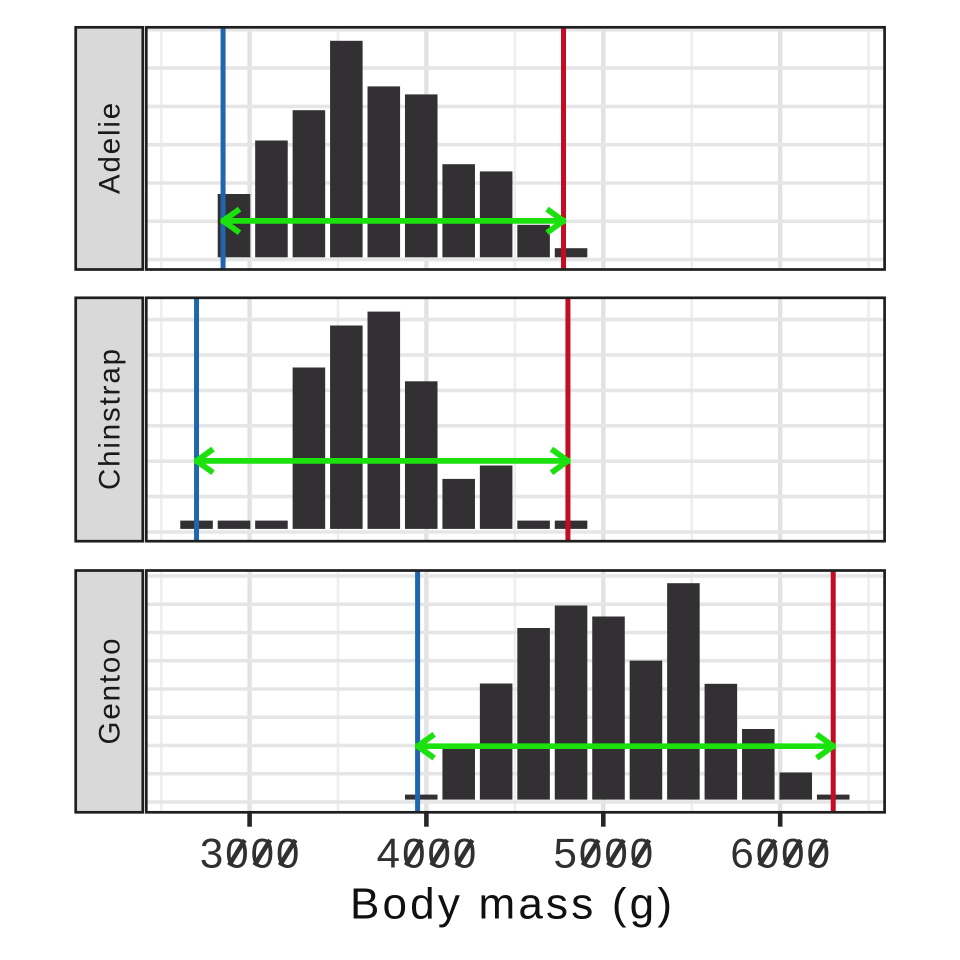  What do you see at coordinates (211, 853) in the screenshot?
I see `svg-text: 3` at bounding box center [211, 853].